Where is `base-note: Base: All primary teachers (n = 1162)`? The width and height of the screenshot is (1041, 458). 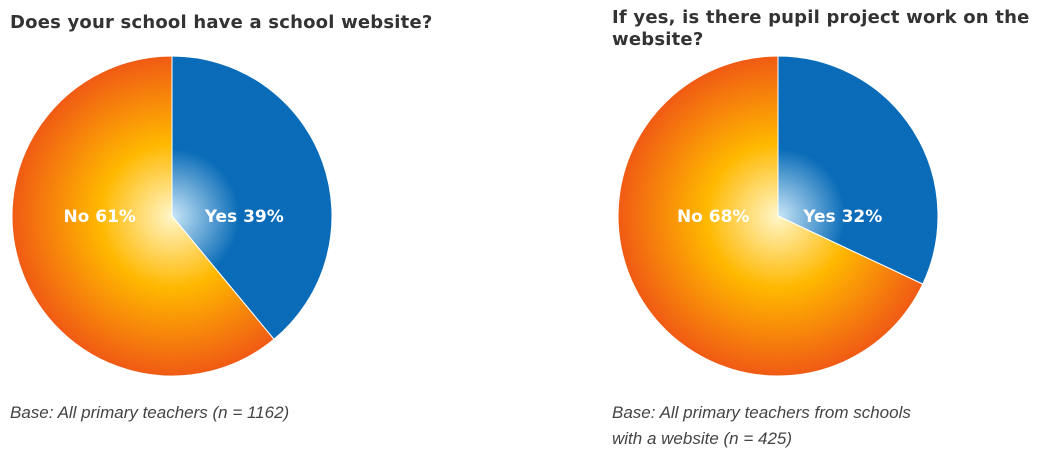
base-note: Base: All primary teachers (n = 1162) is located at coordinates (150, 412).